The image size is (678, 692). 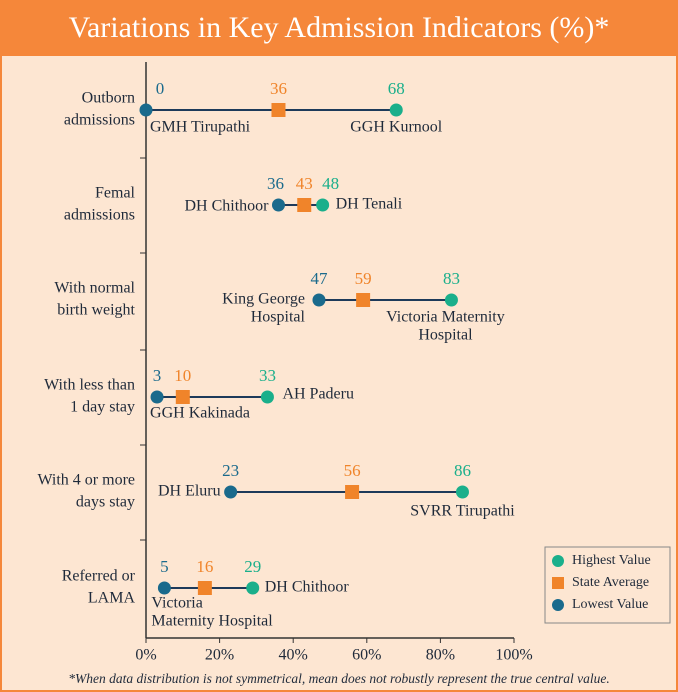 What do you see at coordinates (230, 470) in the screenshot?
I see `value-label: 23` at bounding box center [230, 470].